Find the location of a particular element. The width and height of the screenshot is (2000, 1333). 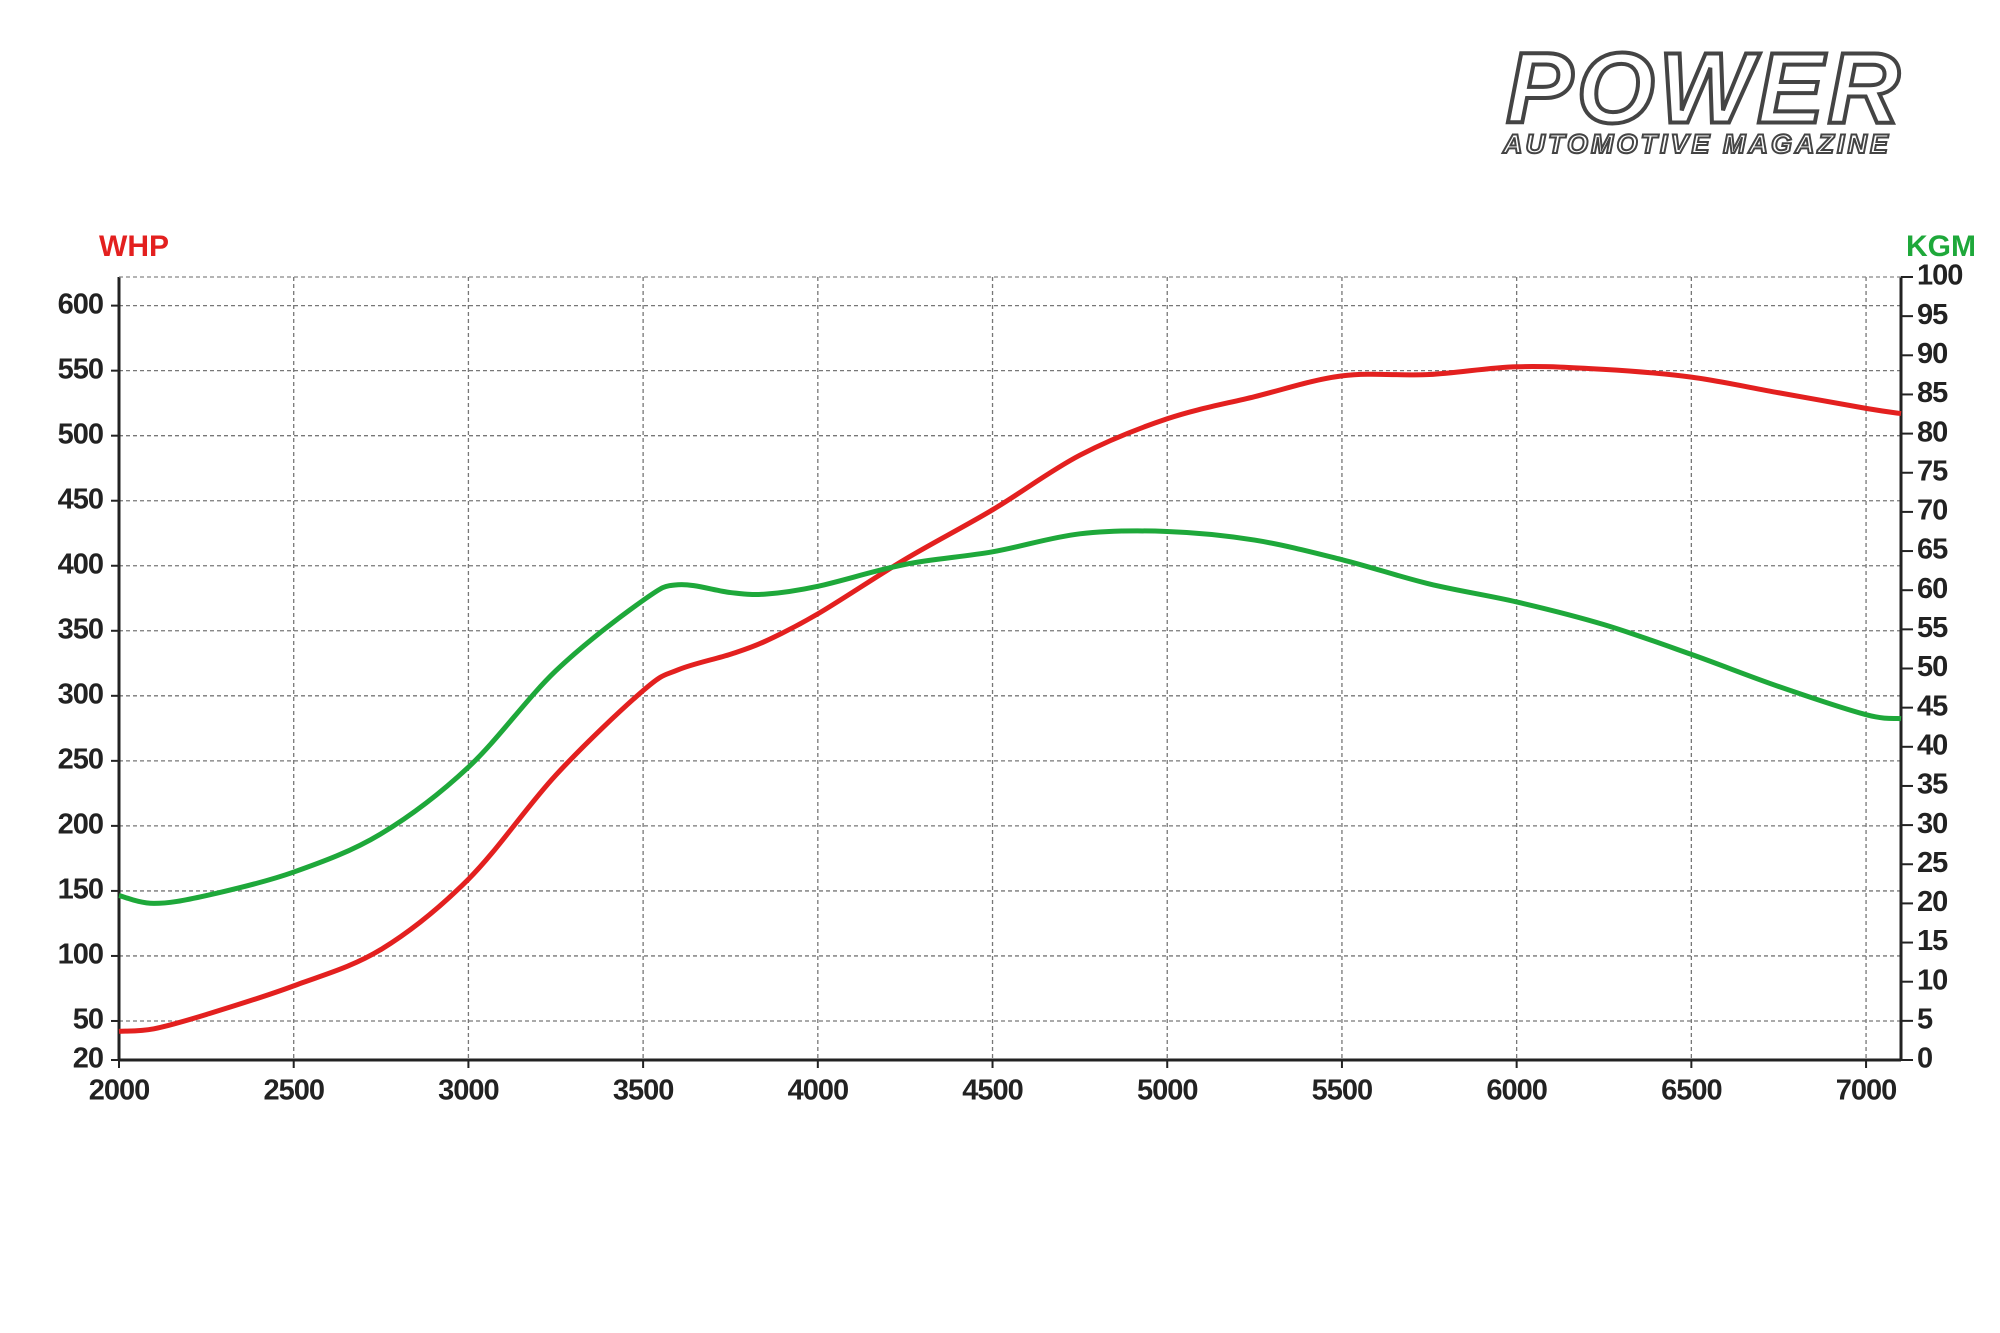

y-tick-label: 450 is located at coordinates (80, 499).